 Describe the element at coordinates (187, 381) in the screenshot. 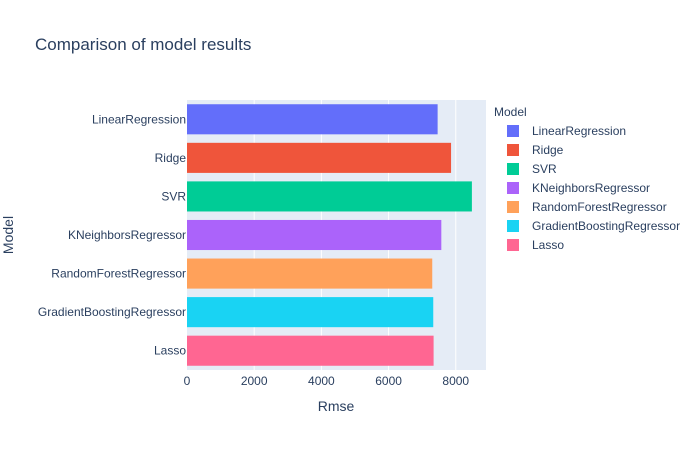

I see `x-tick-label: 0` at that location.